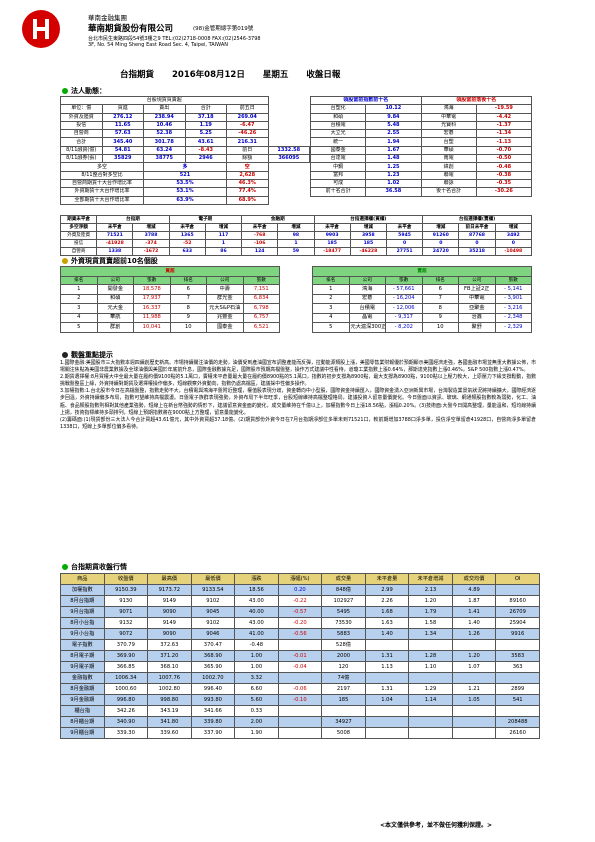 The height and width of the screenshot is (842, 595). What do you see at coordinates (387, 667) in the screenshot?
I see `market-cell: 1.13` at bounding box center [387, 667].